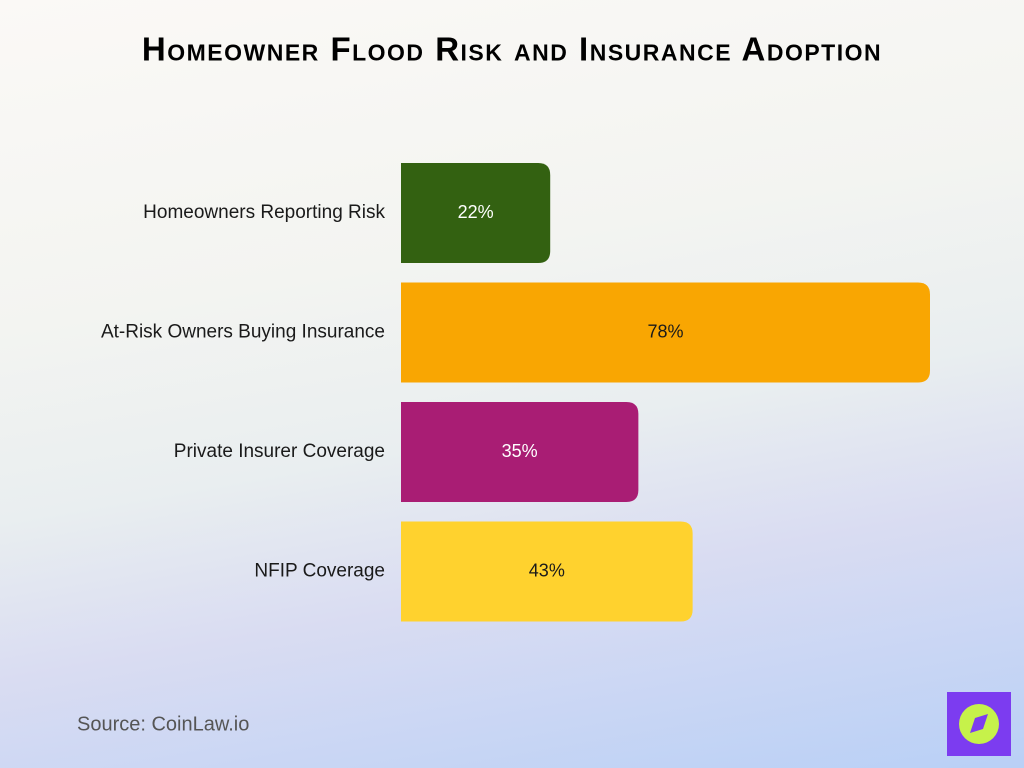  What do you see at coordinates (264, 212) in the screenshot?
I see `y-tick-label: Homeowners Reporting Risk` at bounding box center [264, 212].